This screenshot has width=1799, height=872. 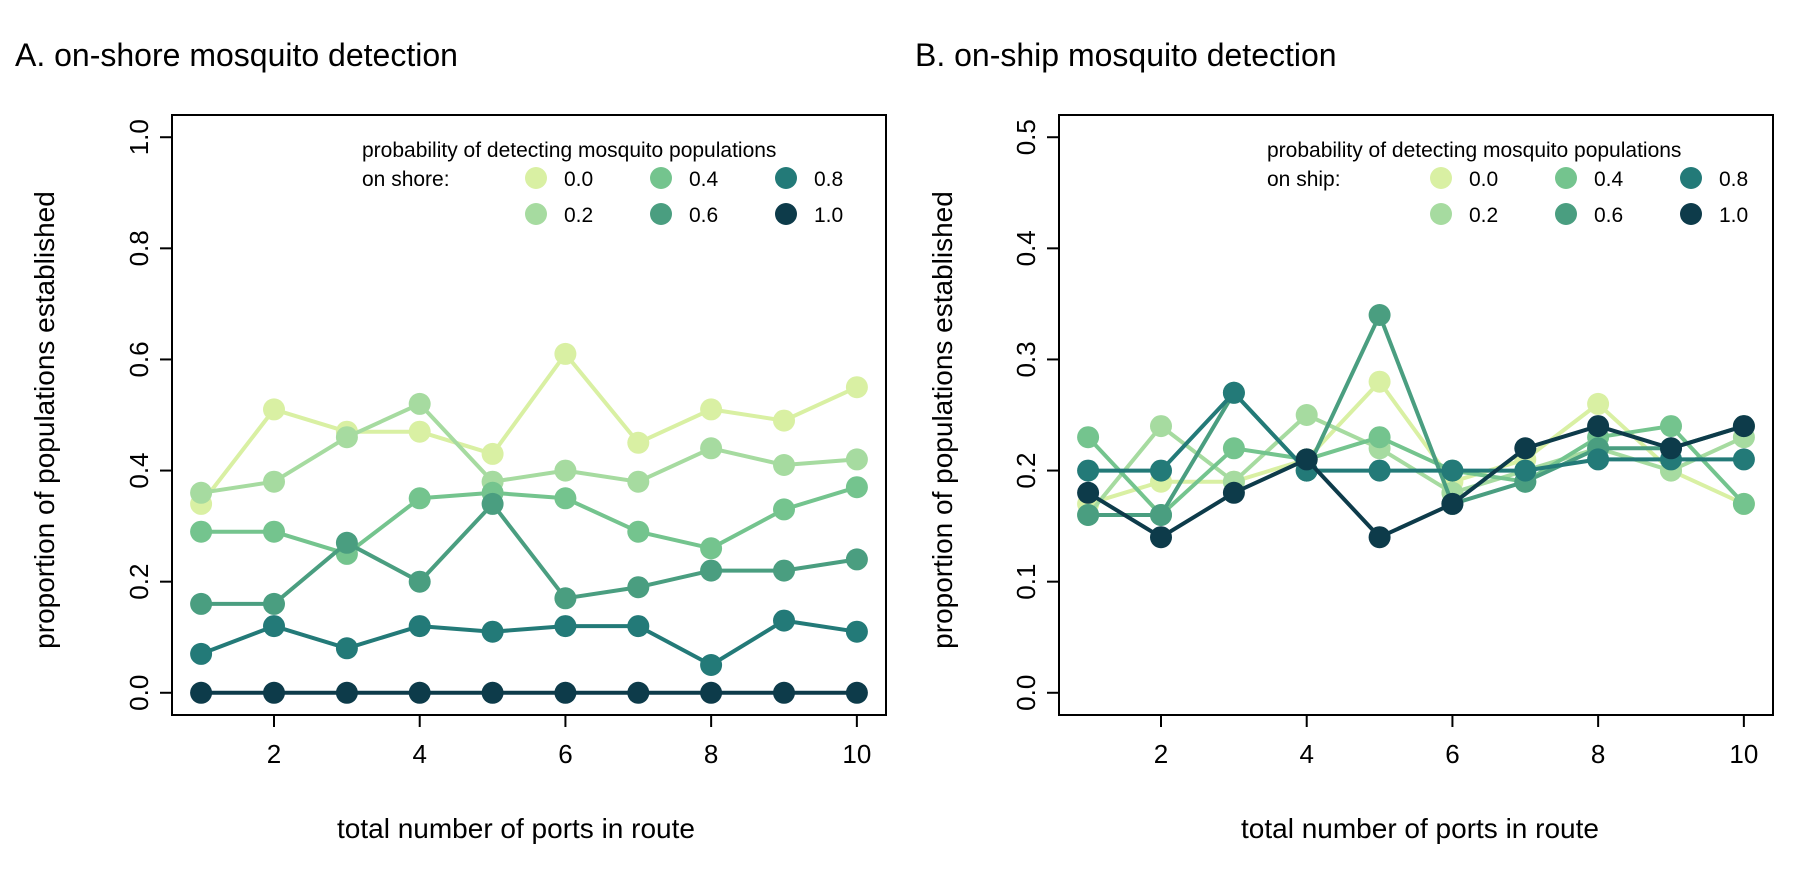 What do you see at coordinates (828, 215) in the screenshot?
I see `panel-a-legend-label: 1.0` at bounding box center [828, 215].